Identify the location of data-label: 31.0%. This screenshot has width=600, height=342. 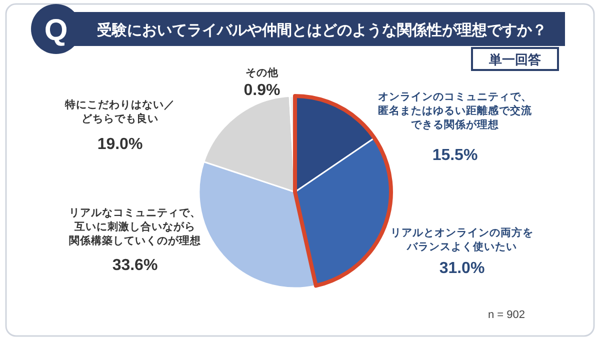
(462, 268).